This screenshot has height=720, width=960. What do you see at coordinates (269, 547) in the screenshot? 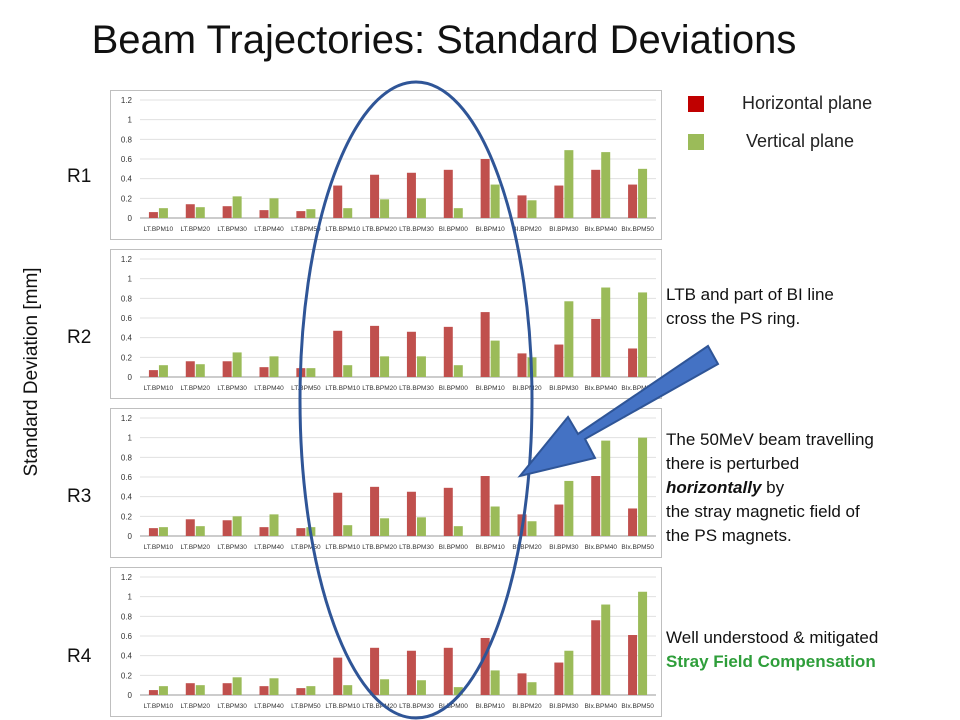
I see `x-tick-label: LT.BPM40` at bounding box center [269, 547].